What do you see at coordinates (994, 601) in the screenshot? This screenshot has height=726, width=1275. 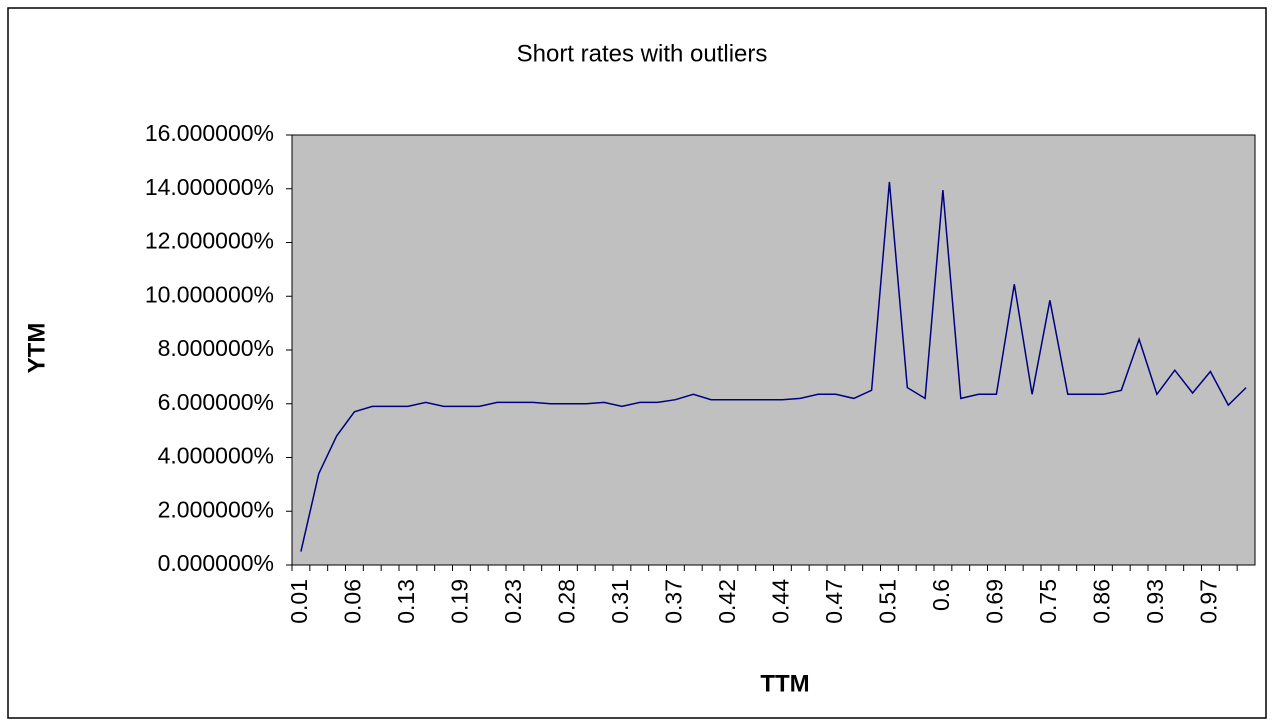 I see `x-tick-label: 0.69` at bounding box center [994, 601].